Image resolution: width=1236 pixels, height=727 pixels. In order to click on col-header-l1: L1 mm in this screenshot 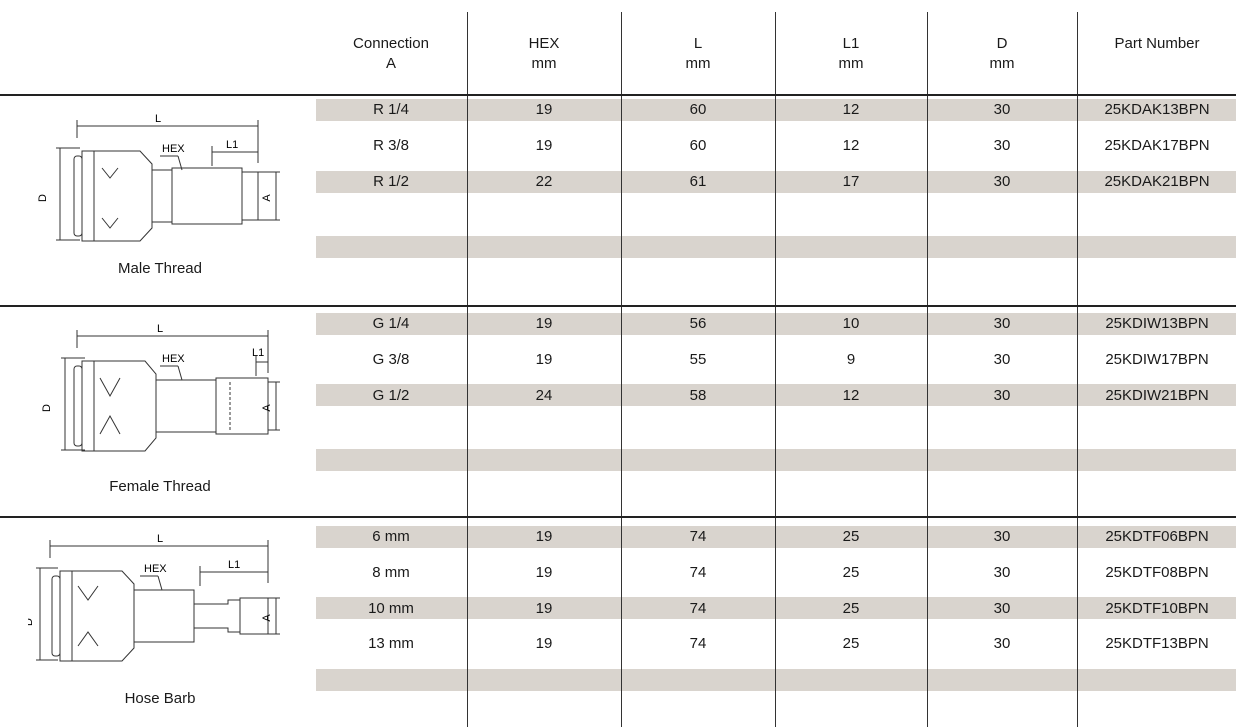, I will do `click(851, 53)`.